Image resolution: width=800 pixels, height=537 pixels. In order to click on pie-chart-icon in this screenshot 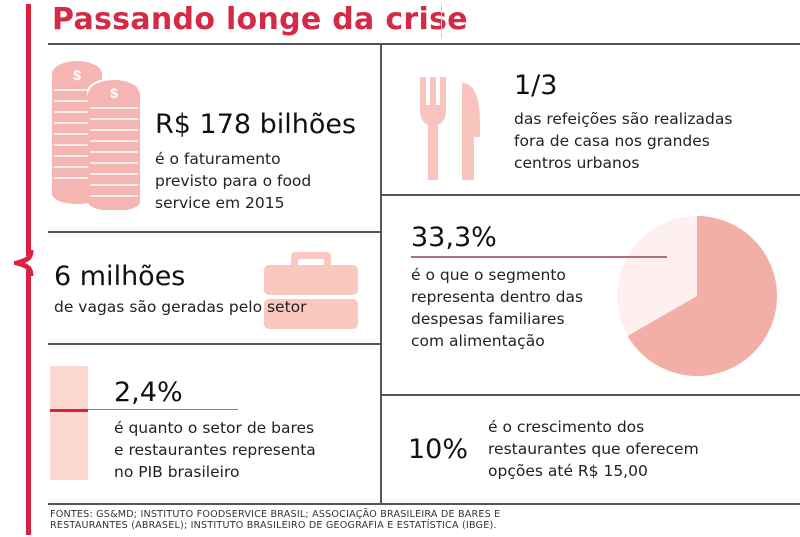, I will do `click(697, 296)`.